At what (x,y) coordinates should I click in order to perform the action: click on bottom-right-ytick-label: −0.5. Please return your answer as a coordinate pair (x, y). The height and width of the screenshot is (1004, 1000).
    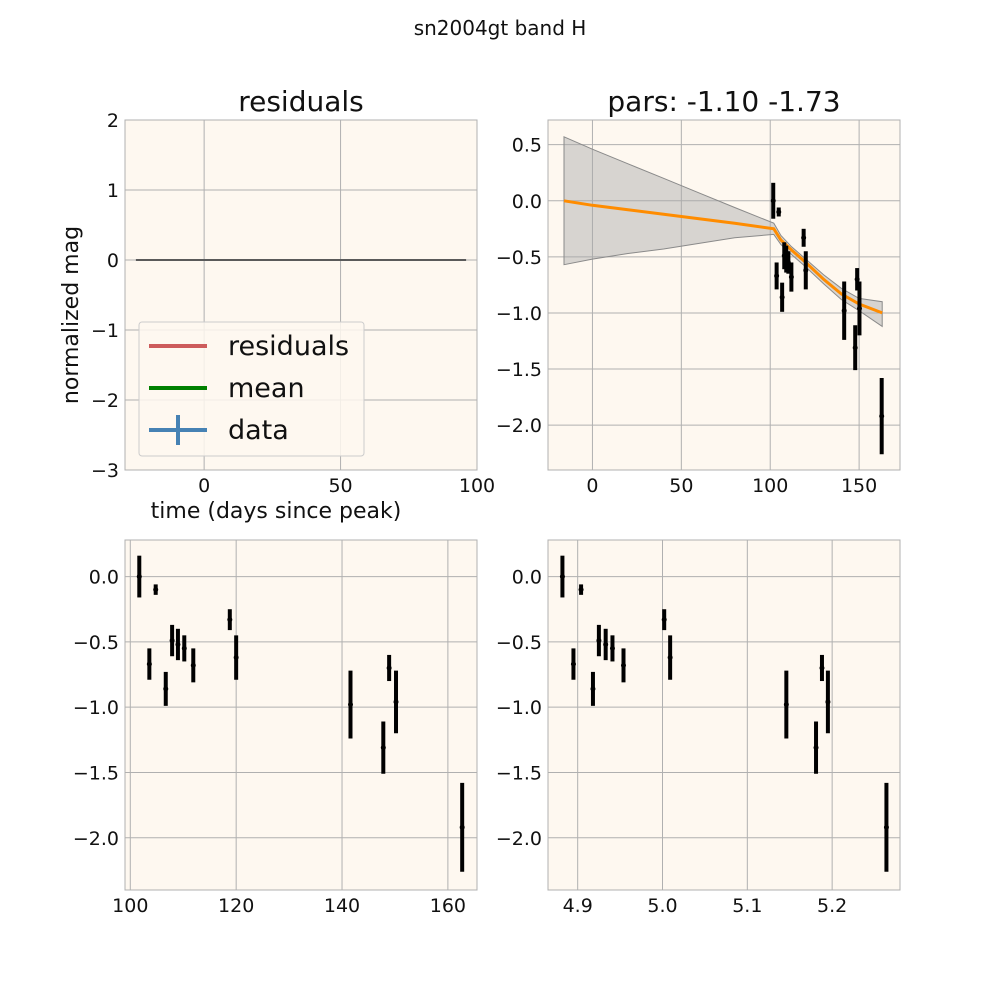
    Looking at the image, I should click on (519, 643).